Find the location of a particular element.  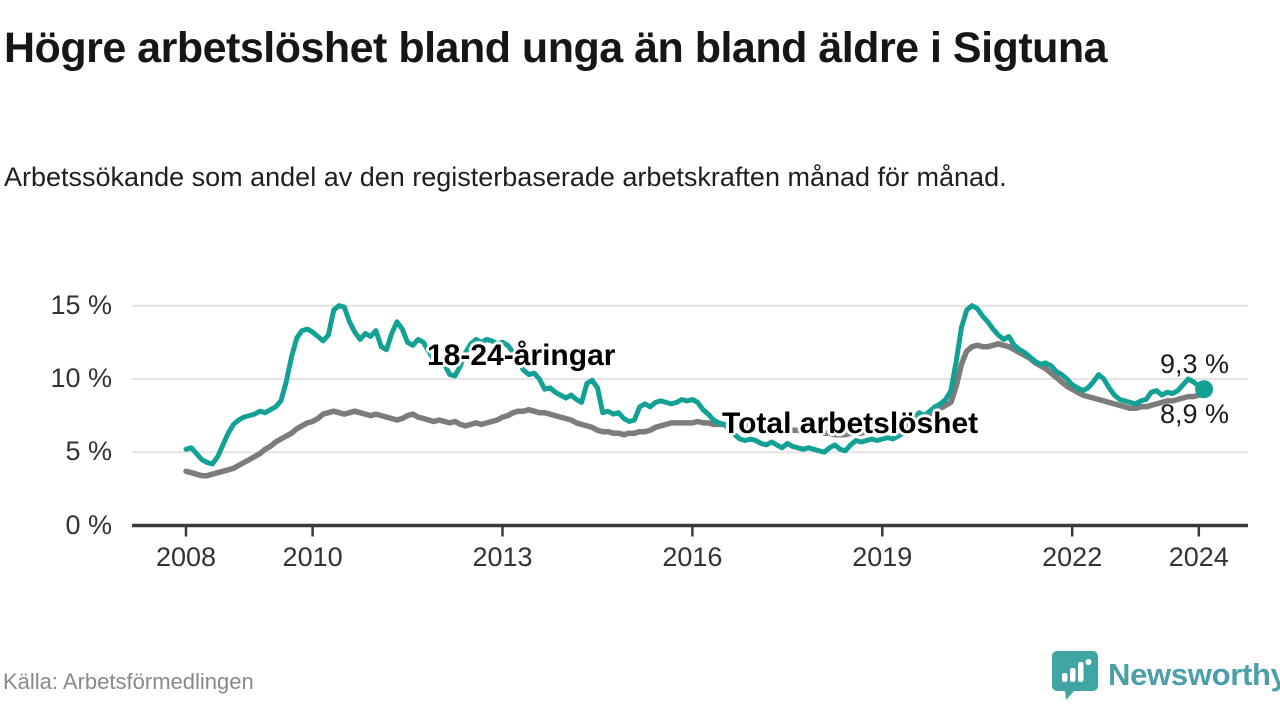

end-value-label-total: 8,9 % is located at coordinates (1195, 414).